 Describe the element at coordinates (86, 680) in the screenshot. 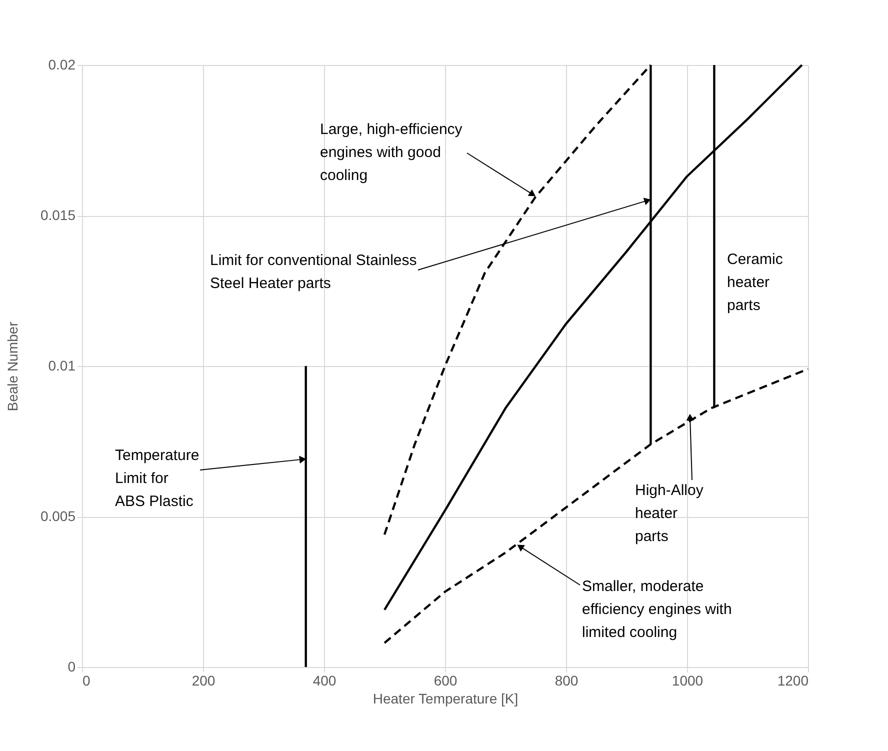

I see `x-tick-label: 0` at that location.